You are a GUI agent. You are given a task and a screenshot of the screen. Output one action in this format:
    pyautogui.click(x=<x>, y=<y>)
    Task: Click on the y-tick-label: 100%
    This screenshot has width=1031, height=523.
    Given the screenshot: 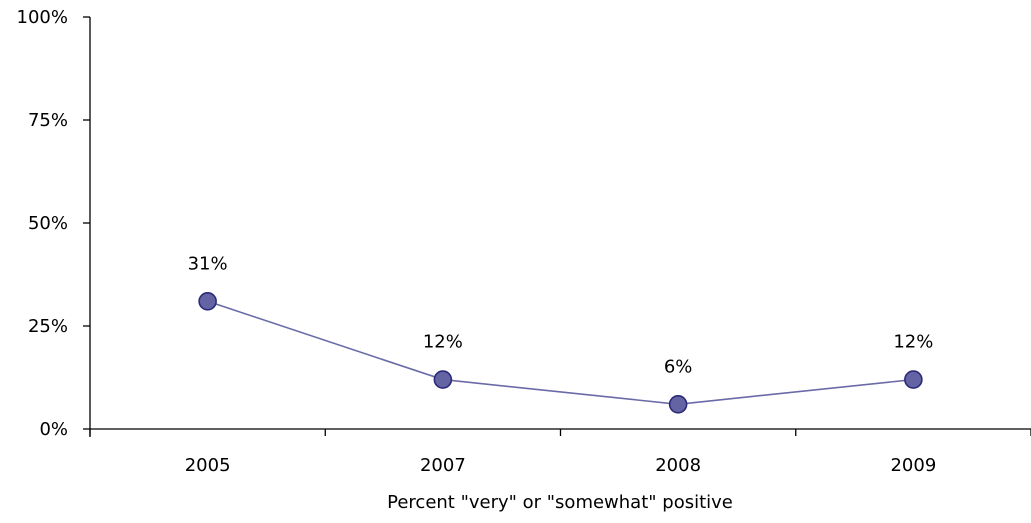 What is the action you would take?
    pyautogui.click(x=42, y=17)
    